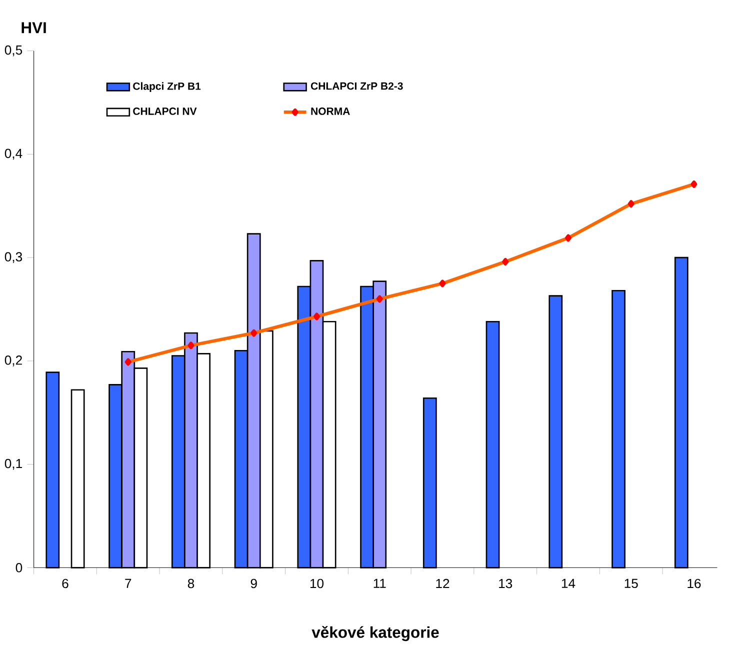 This screenshot has height=651, width=749. What do you see at coordinates (65, 583) in the screenshot?
I see `x-tick-label: 6` at bounding box center [65, 583].